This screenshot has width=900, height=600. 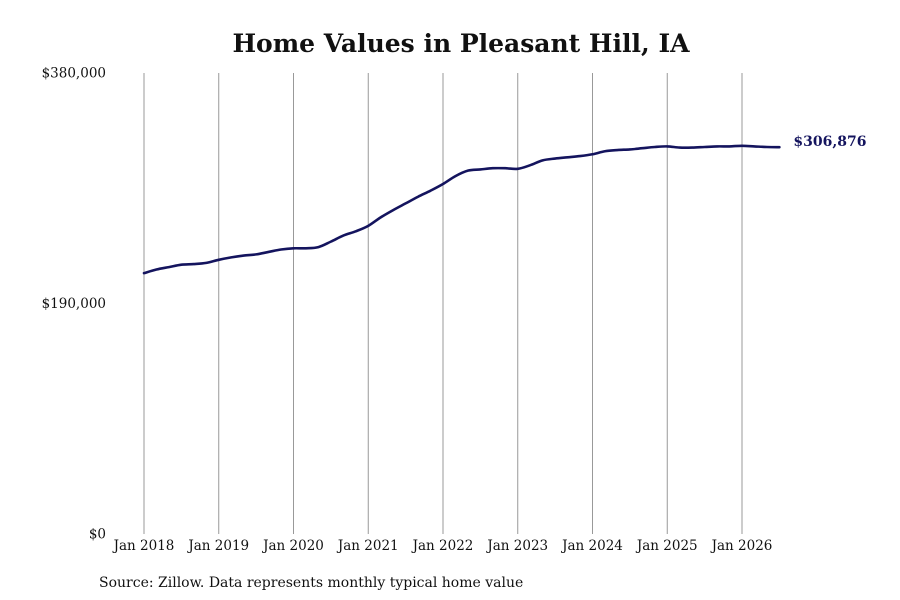 What do you see at coordinates (292, 546) in the screenshot?
I see `x-tick-label-2: Jan 2020` at bounding box center [292, 546].